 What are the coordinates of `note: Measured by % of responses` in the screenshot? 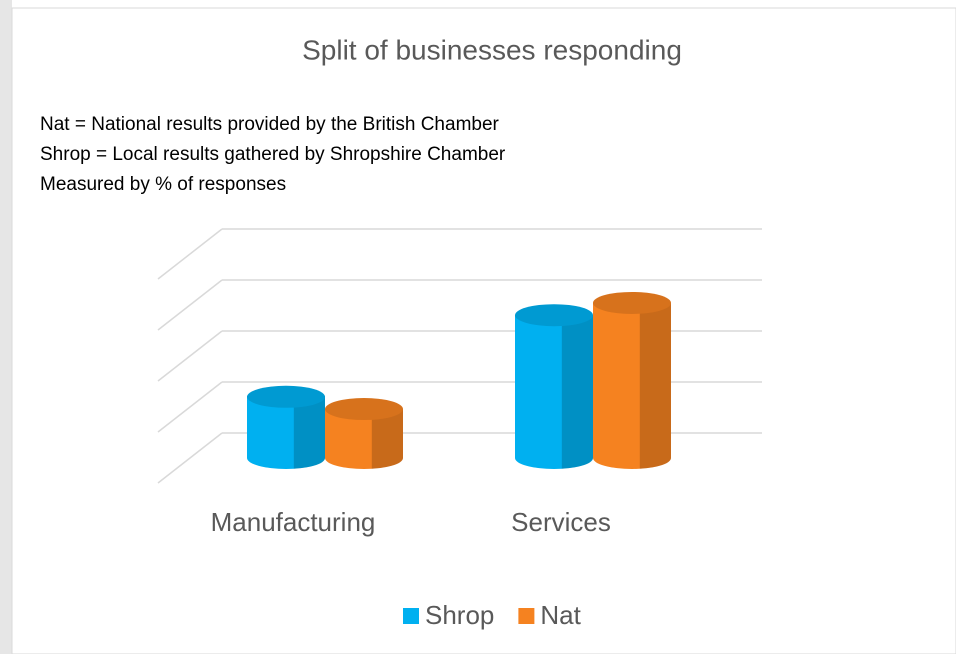 It's located at (163, 184).